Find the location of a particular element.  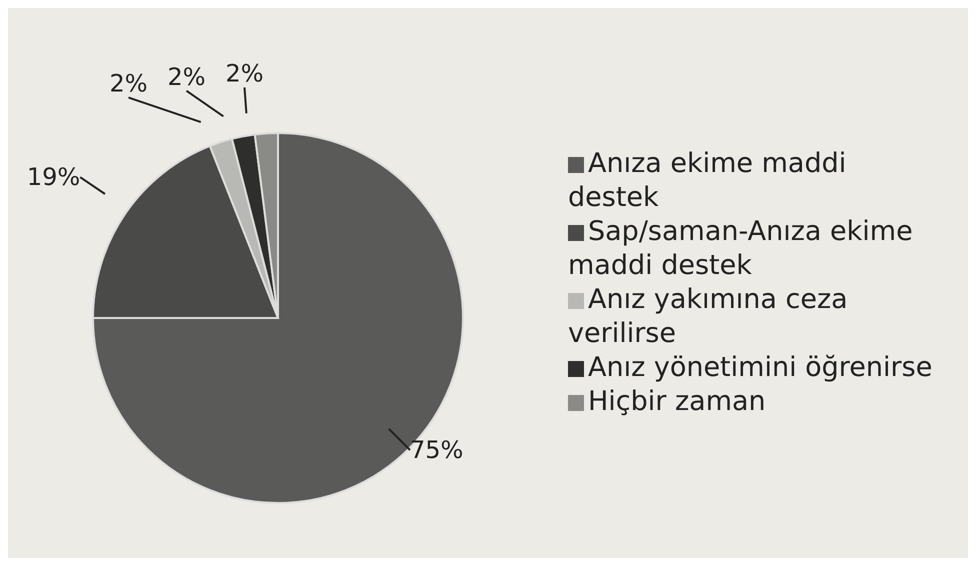

legend-label: Anıza ekime maddi destek is located at coordinates (707, 180).